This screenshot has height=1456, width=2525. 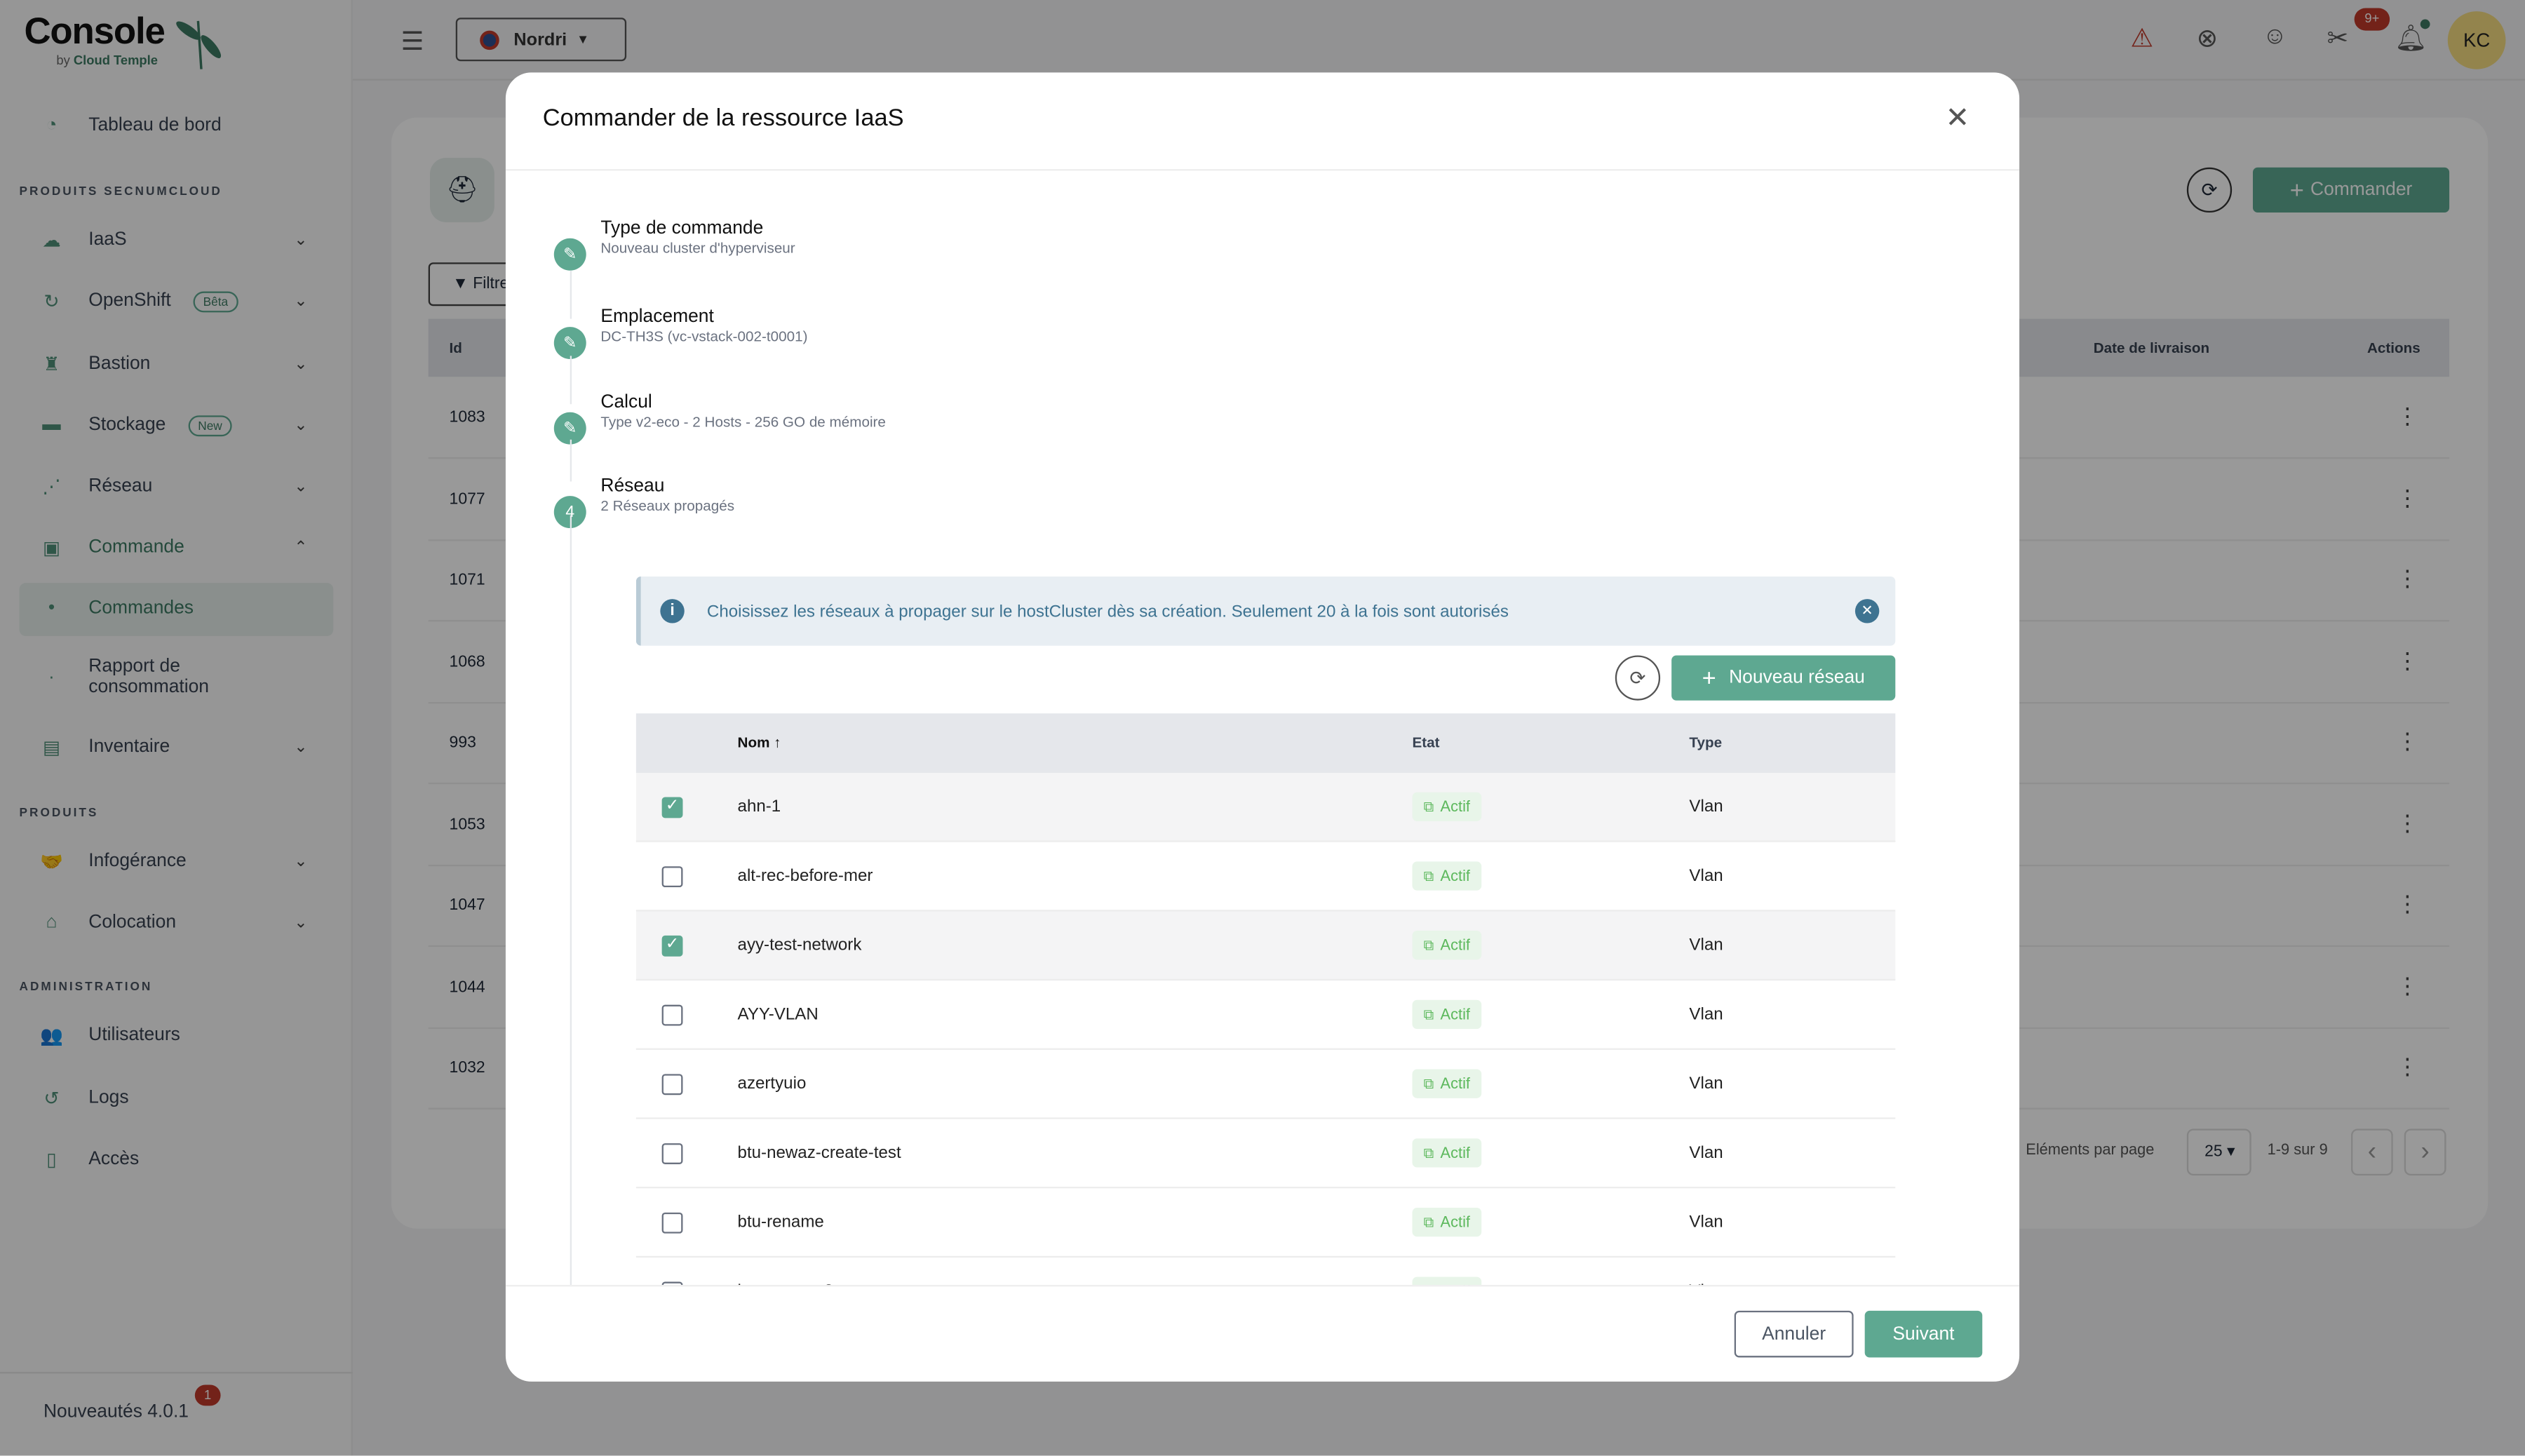 What do you see at coordinates (215, 301) in the screenshot?
I see `beta-badge: Bêta` at bounding box center [215, 301].